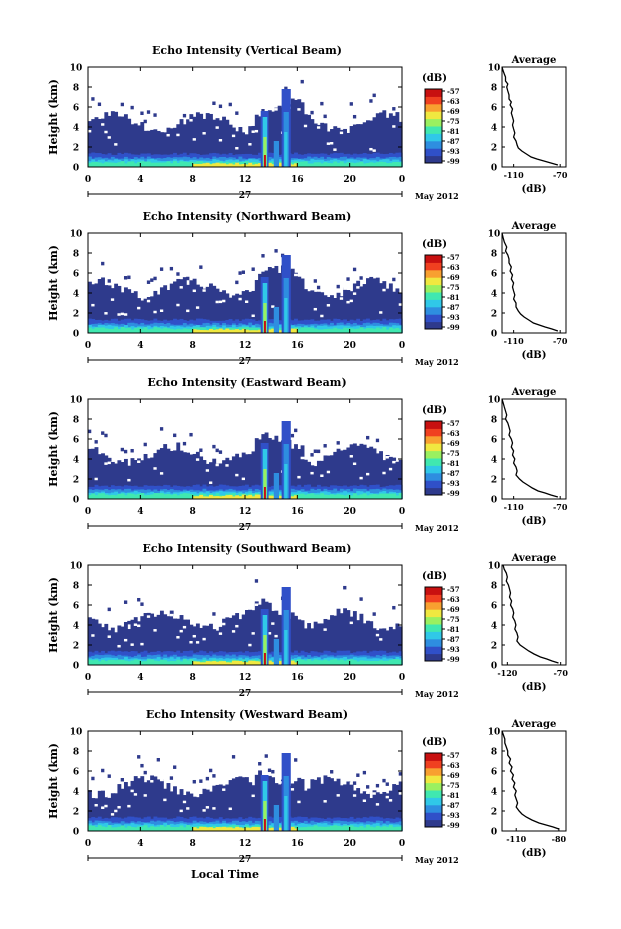 This screenshot has height=929, width=621. Describe the element at coordinates (76, 647) in the screenshot. I see `ytick-label: 2` at that location.